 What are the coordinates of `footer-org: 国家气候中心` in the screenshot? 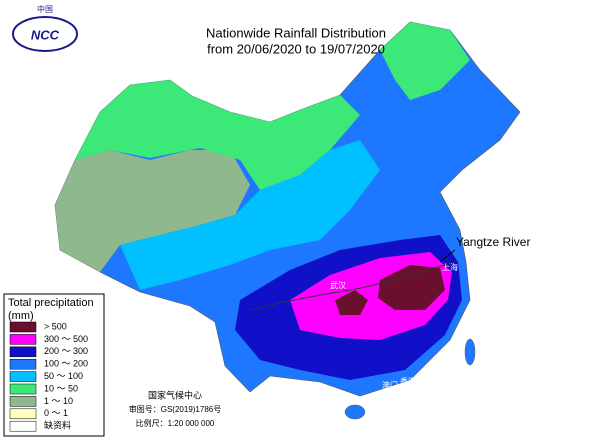 It's located at (175, 394).